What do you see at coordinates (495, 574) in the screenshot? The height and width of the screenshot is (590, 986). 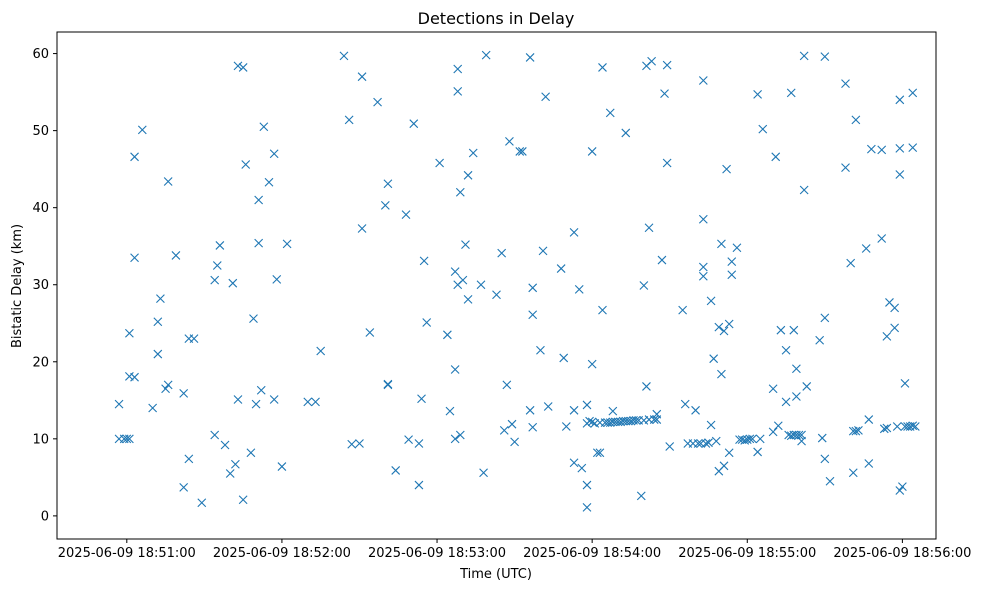 I see `x-axis-label: Time (UTC)` at bounding box center [495, 574].